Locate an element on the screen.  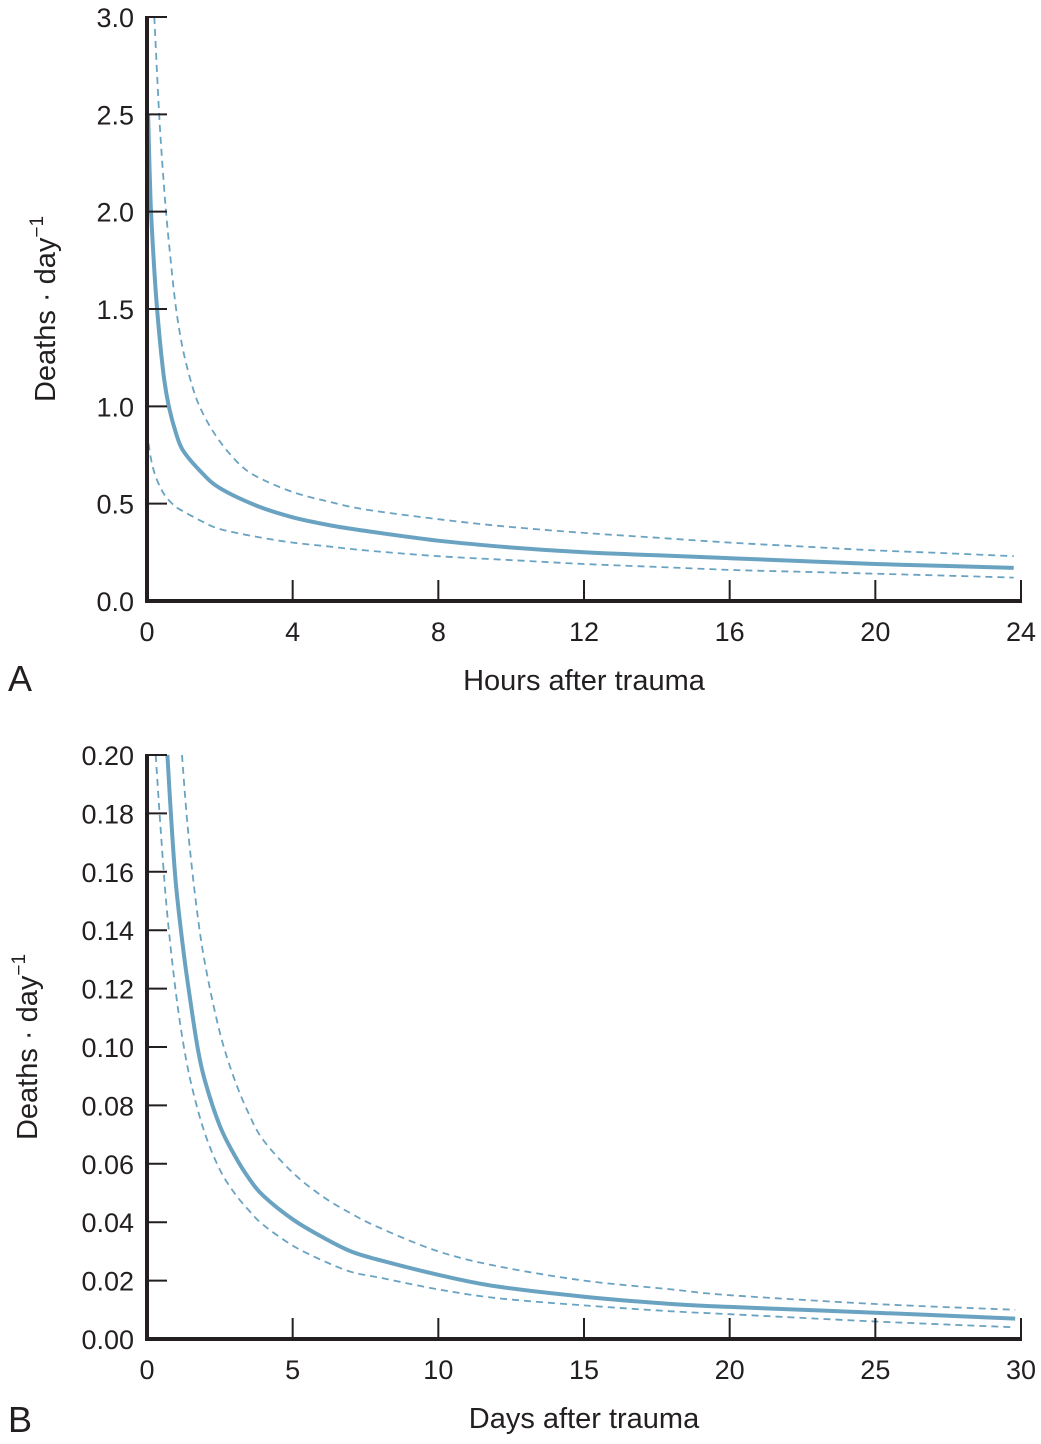
panel-b-letter: B is located at coordinates (20, 1419).